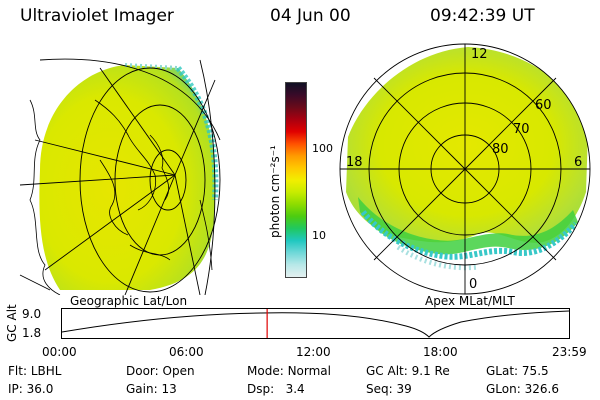 This screenshot has height=400, width=600. What do you see at coordinates (289, 371) in the screenshot?
I see `footer-mode: Mode: Normal` at bounding box center [289, 371].